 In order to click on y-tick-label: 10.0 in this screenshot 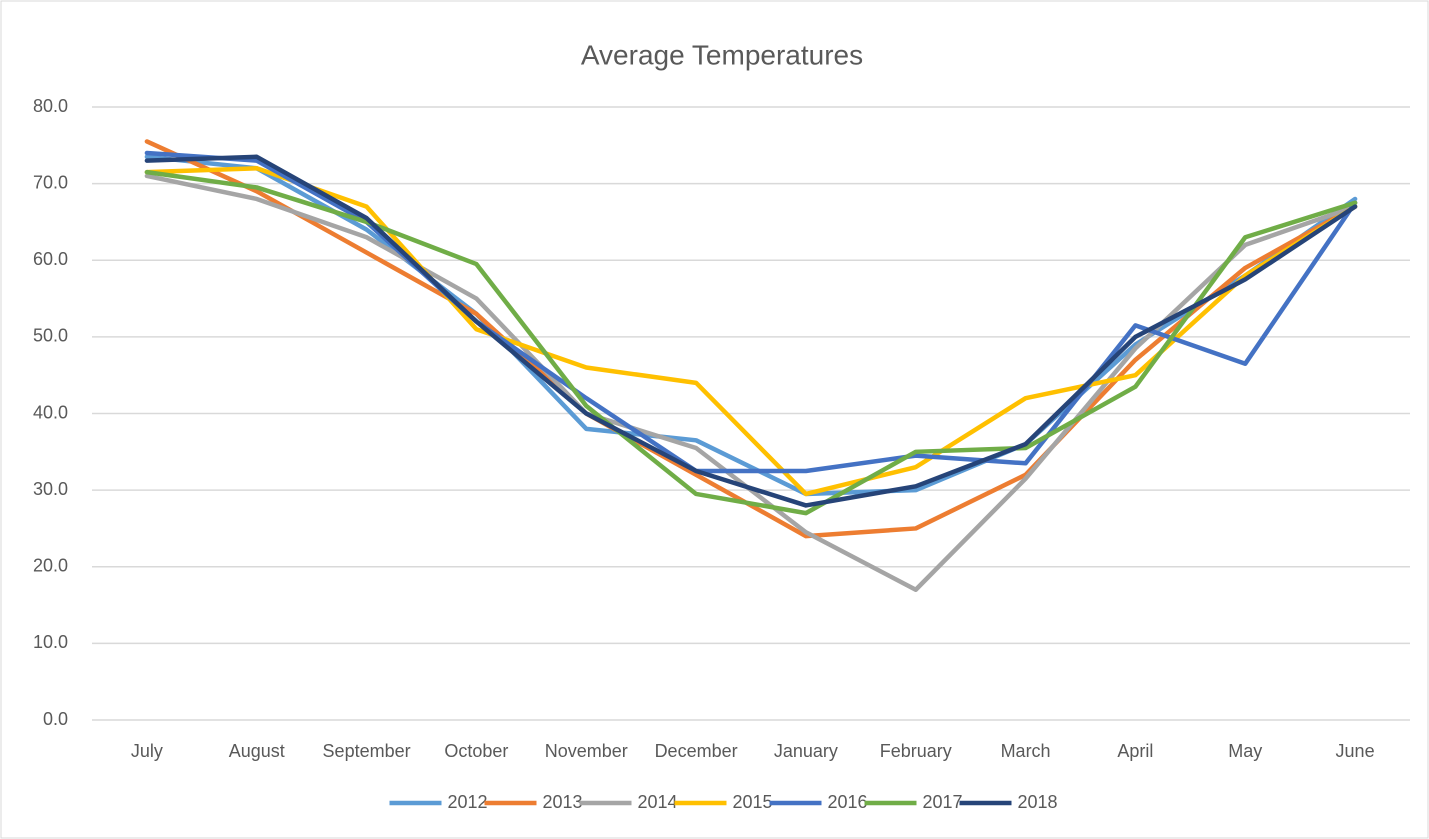, I will do `click(50, 642)`.